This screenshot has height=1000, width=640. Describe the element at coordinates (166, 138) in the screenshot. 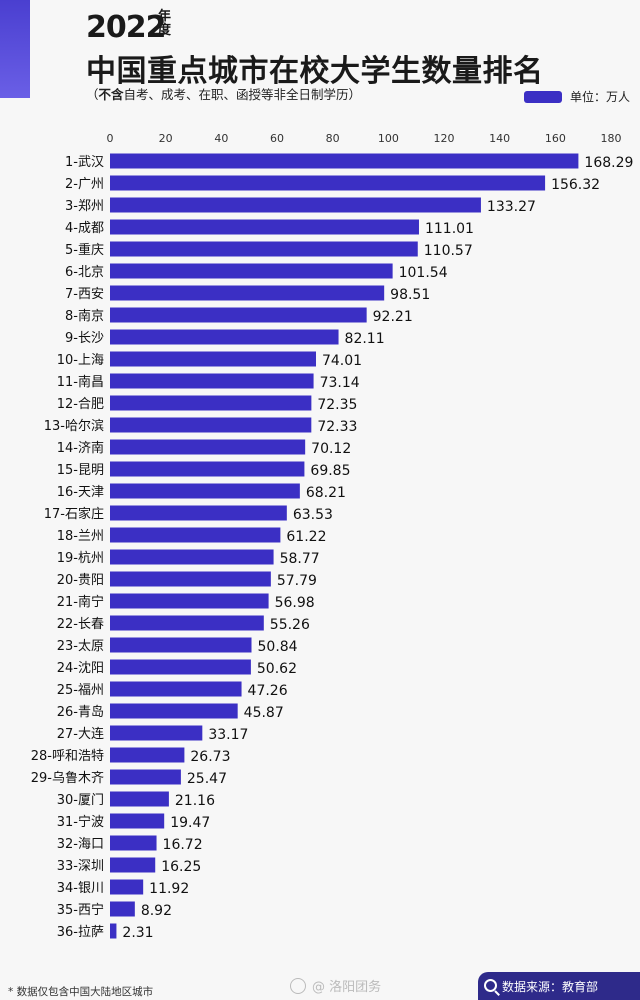

I see `x-tick-label: 20` at that location.